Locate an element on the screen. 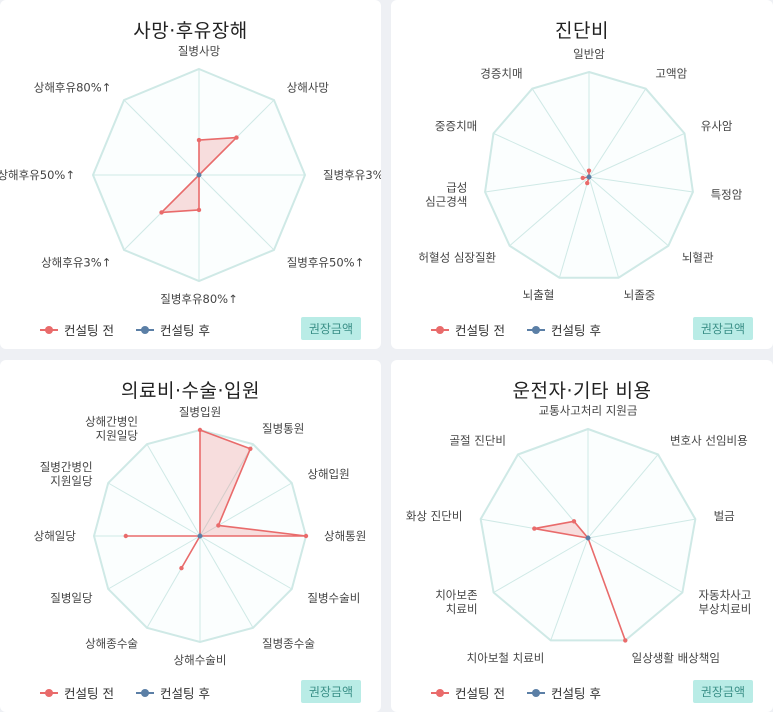 The image size is (773, 712). axis-label: 특정암 is located at coordinates (727, 194).